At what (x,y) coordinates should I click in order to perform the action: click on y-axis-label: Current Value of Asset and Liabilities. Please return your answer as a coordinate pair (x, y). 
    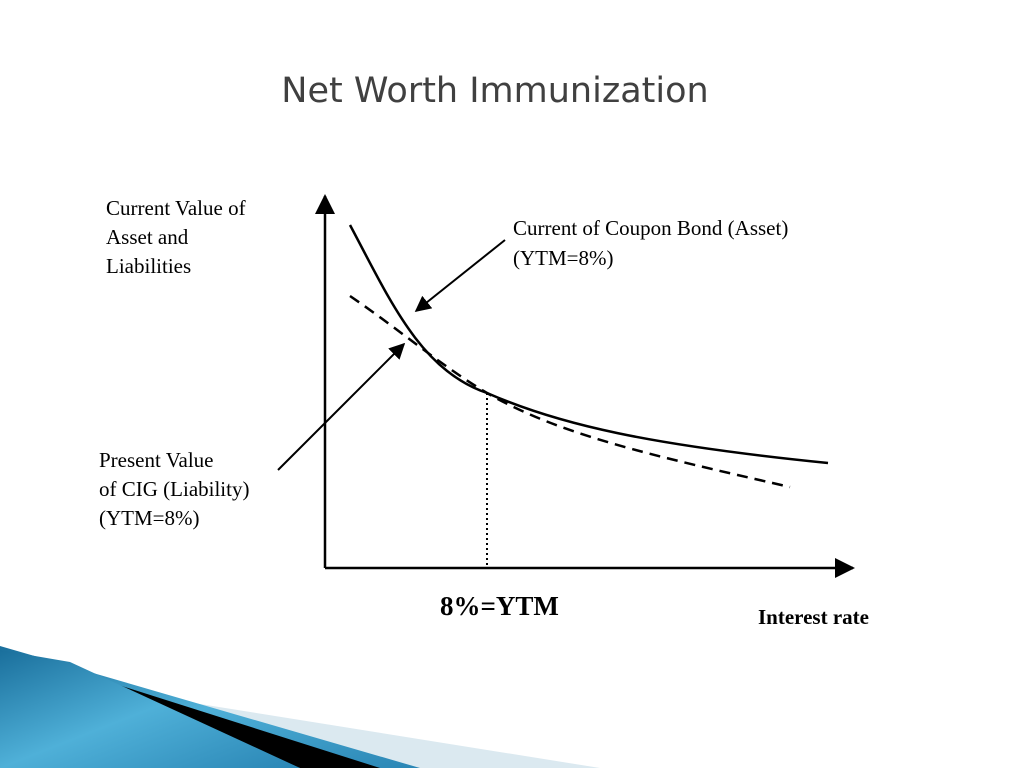
    Looking at the image, I should click on (176, 237).